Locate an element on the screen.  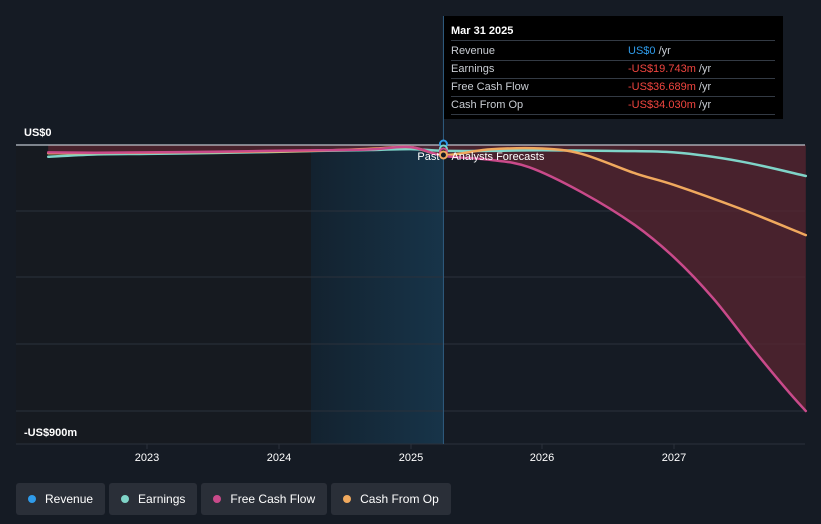
legend-label: Free Cash Flow is located at coordinates (273, 499).